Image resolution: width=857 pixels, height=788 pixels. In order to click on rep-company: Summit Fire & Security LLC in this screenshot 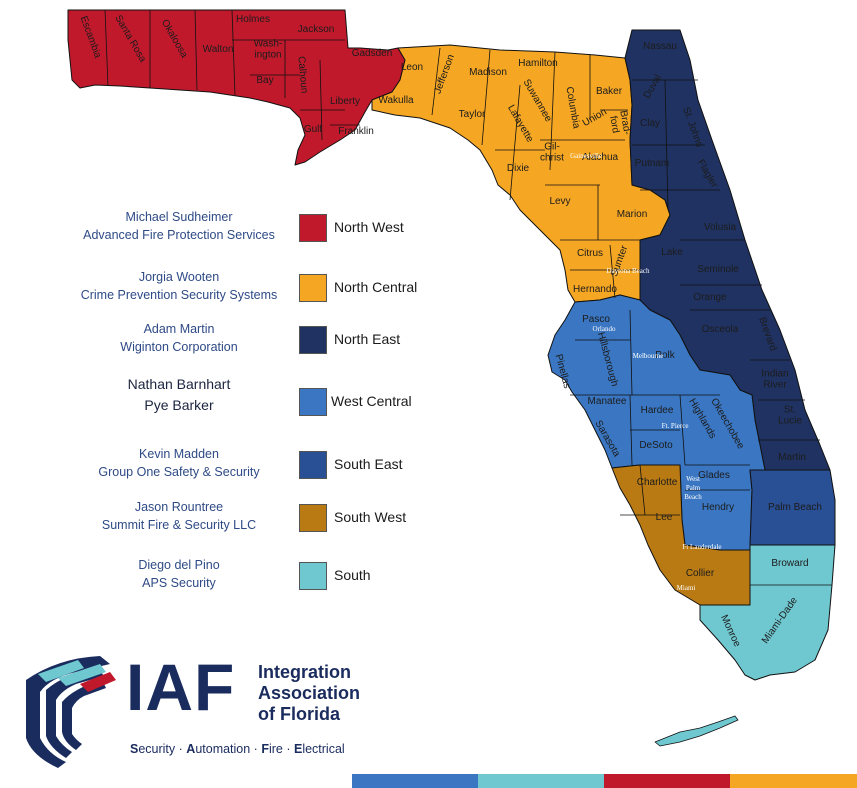, I will do `click(179, 525)`.